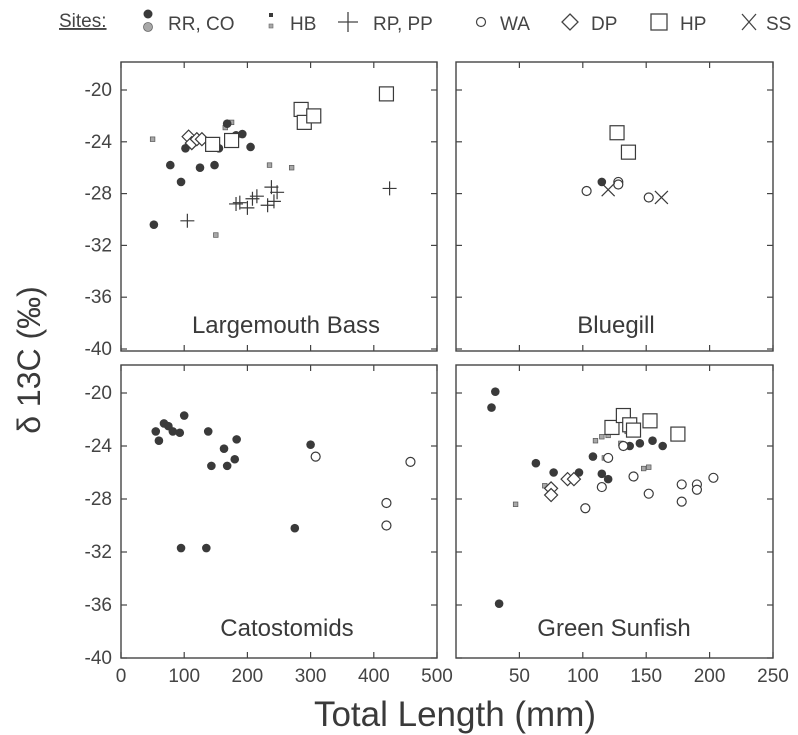  I want to click on data-point-x-cross, so click(661, 197).